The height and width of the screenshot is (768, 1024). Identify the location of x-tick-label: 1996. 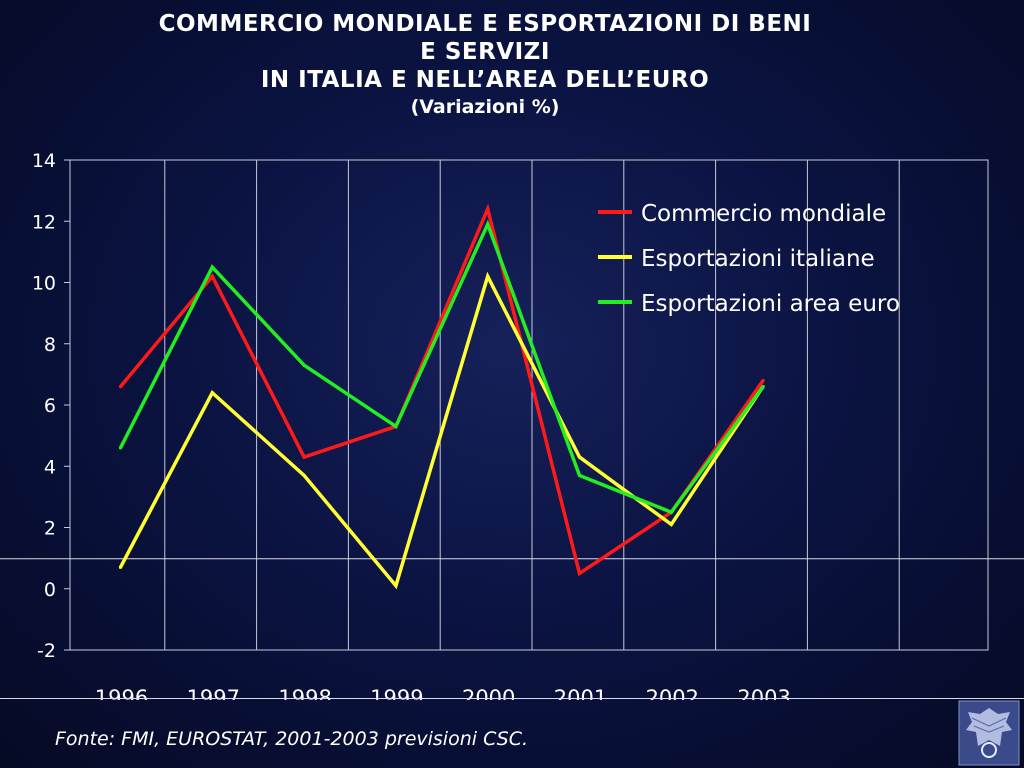
(121, 693).